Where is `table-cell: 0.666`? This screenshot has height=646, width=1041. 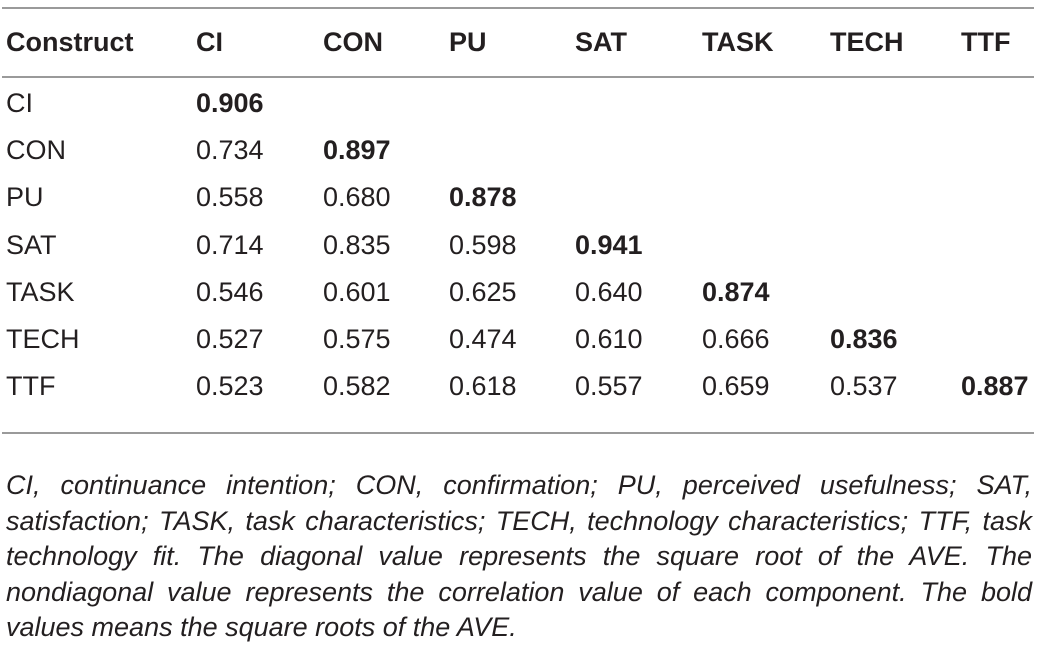 table-cell: 0.666 is located at coordinates (736, 339).